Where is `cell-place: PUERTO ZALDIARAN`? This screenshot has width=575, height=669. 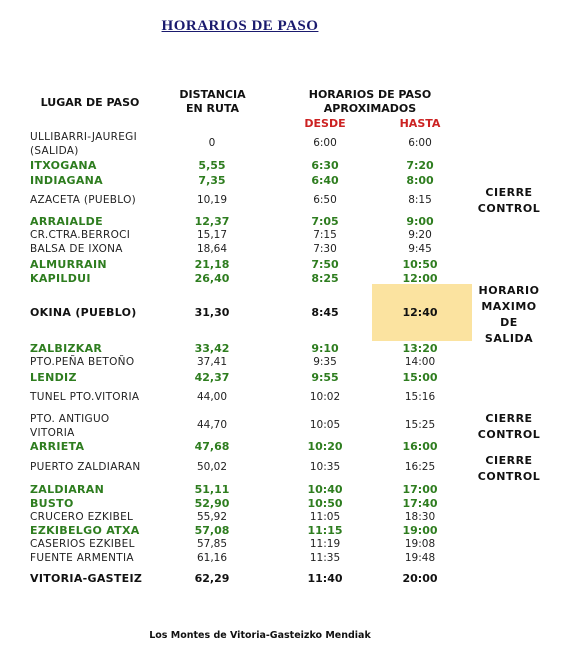
cell-place: PUERTO ZALDIARAN is located at coordinates (85, 467).